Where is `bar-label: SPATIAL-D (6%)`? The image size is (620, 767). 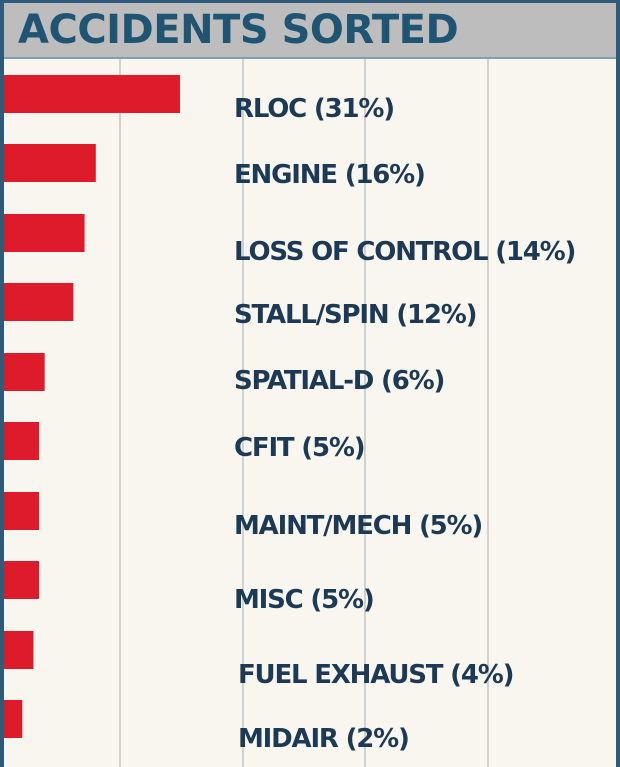 bar-label: SPATIAL-D (6%) is located at coordinates (339, 381).